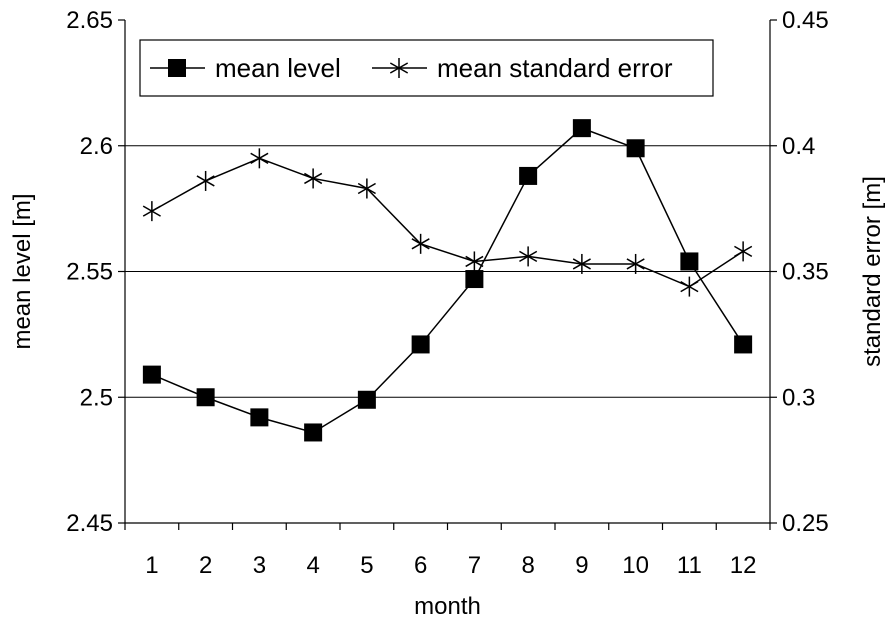 The width and height of the screenshot is (888, 623). What do you see at coordinates (805, 272) in the screenshot?
I see `right-y-tick-label: 0.35` at bounding box center [805, 272].